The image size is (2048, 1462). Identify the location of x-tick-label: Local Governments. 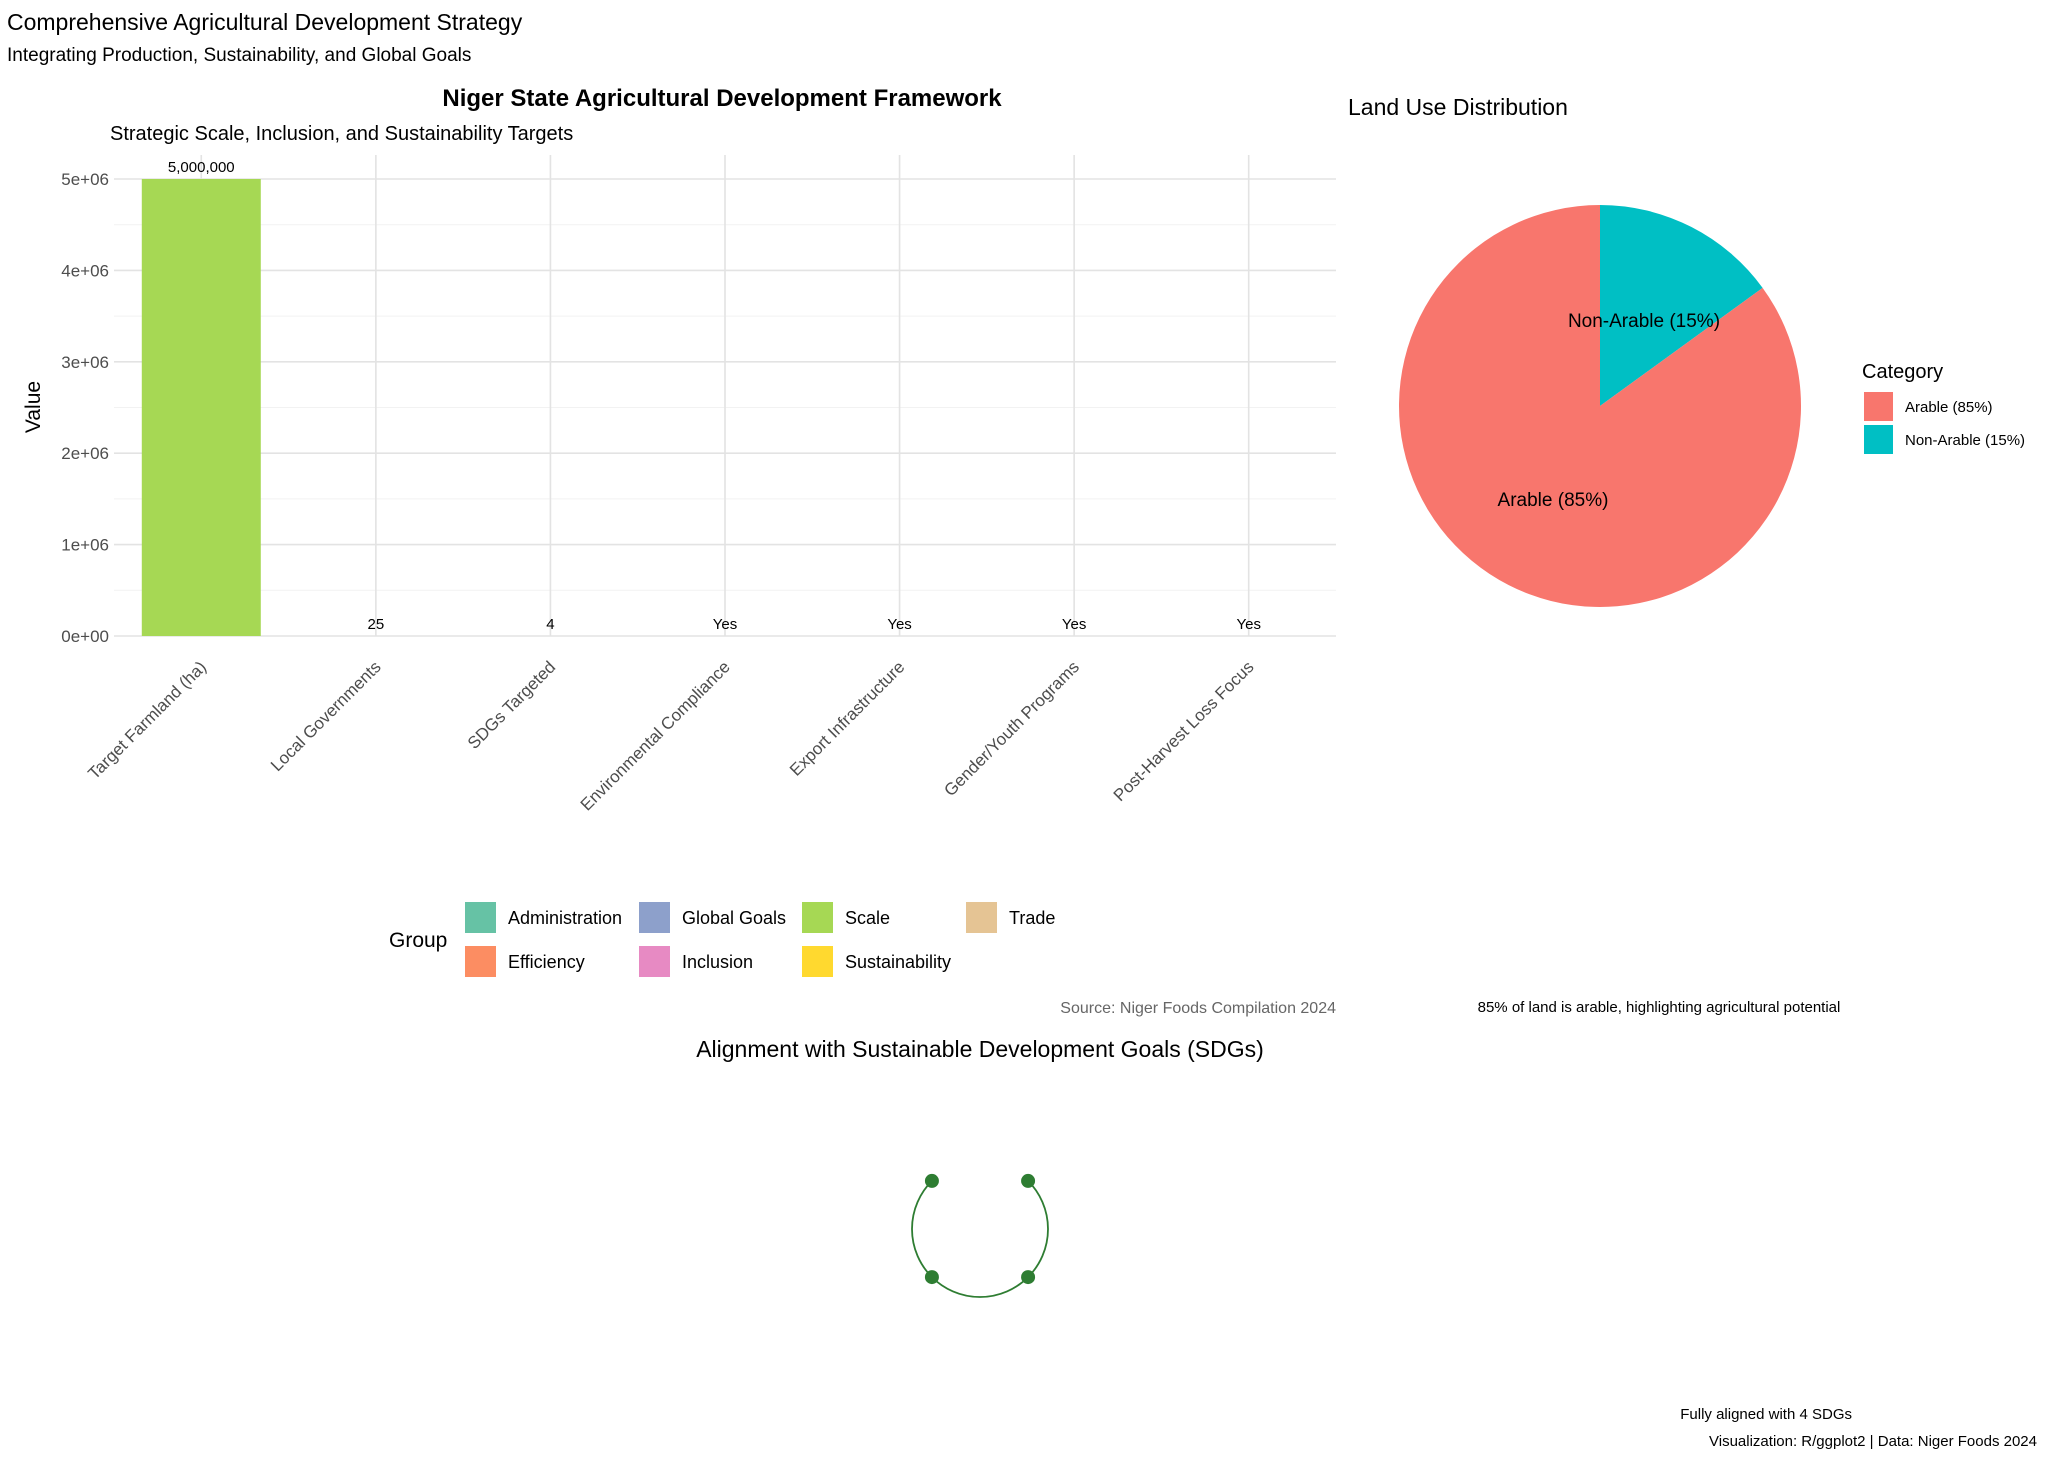
(326, 716).